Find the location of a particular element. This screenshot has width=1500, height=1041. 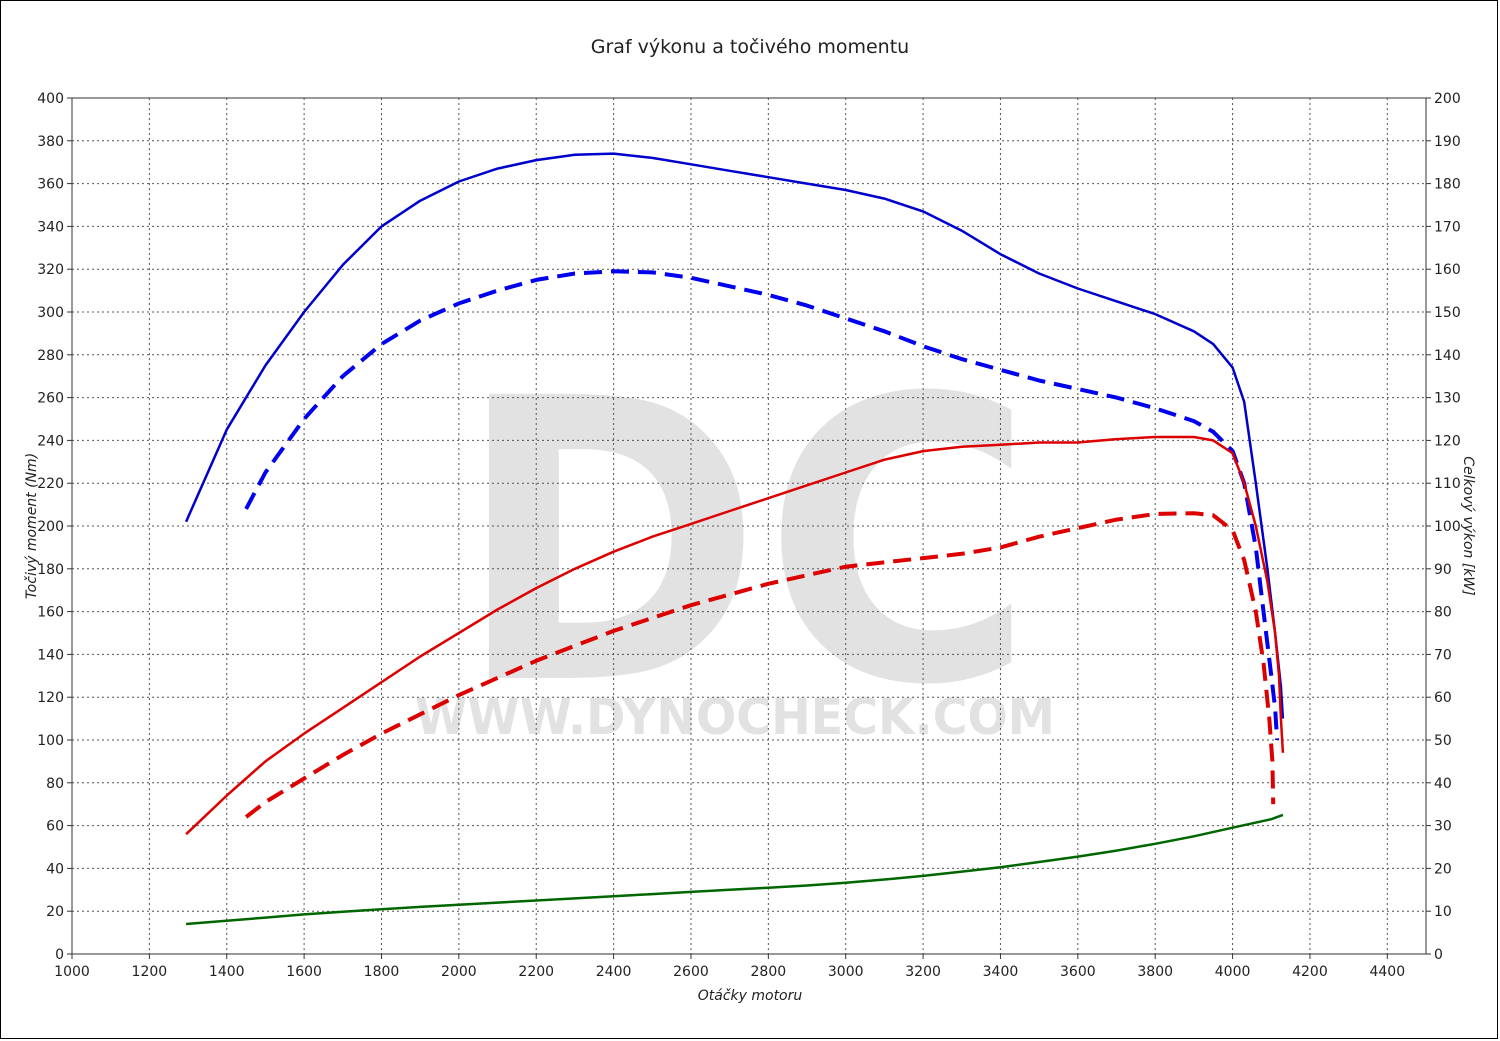

x-tick-label: 1800 is located at coordinates (382, 972).